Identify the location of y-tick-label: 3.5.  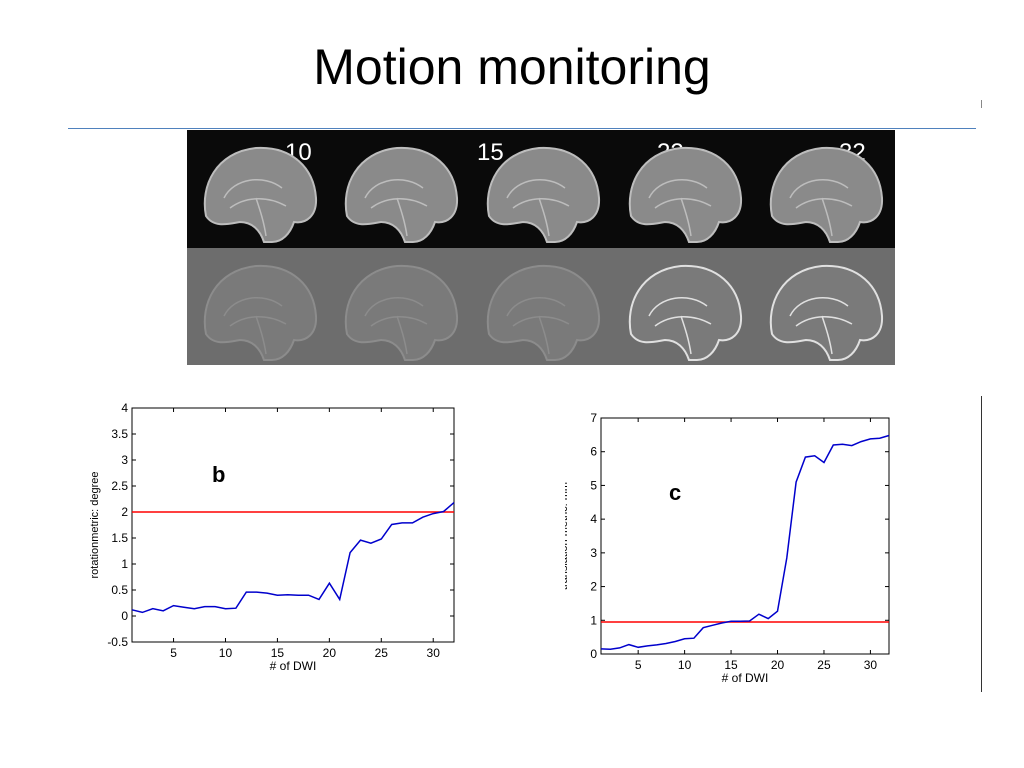
(119, 434).